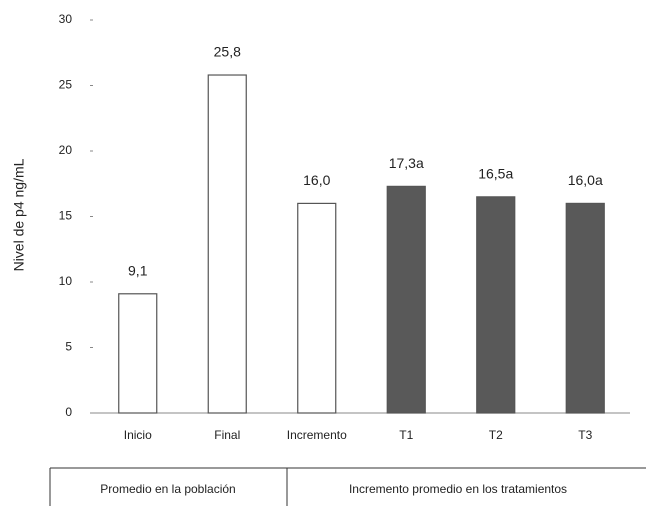 This screenshot has width=646, height=511. What do you see at coordinates (406, 435) in the screenshot?
I see `x-tick-label: T1` at bounding box center [406, 435].